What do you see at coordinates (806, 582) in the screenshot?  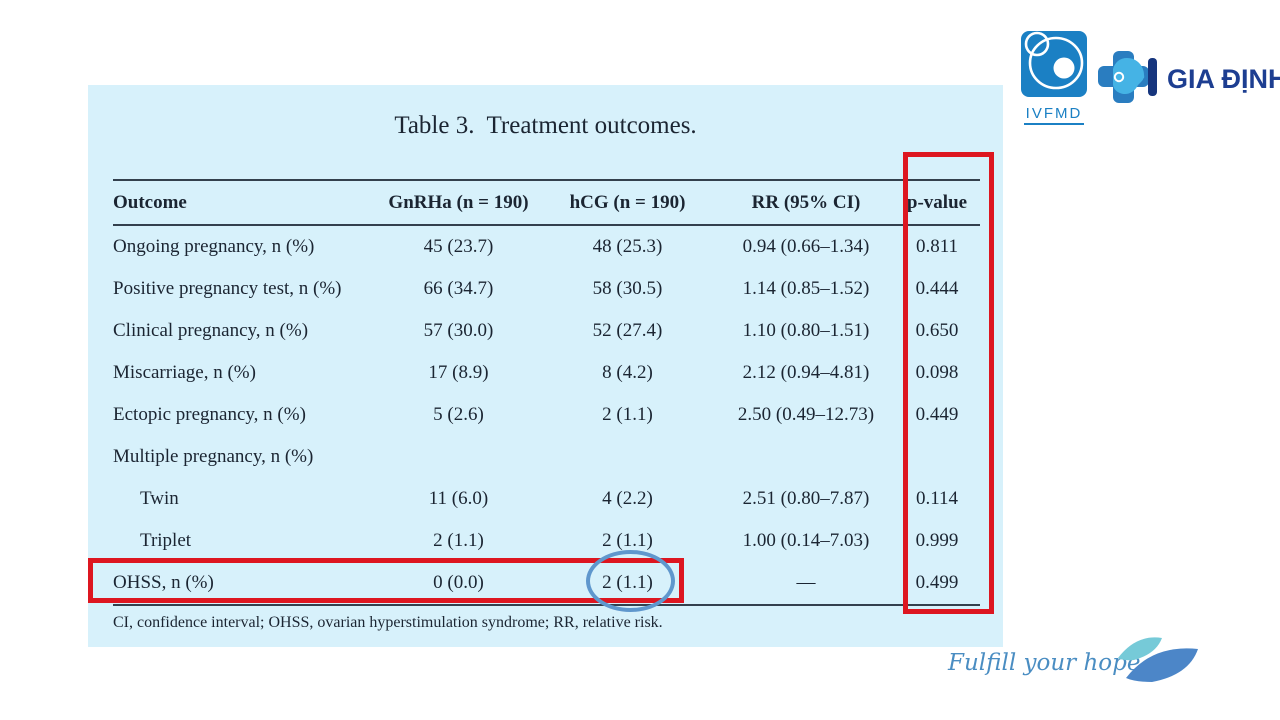 I see `cell-rr: —` at bounding box center [806, 582].